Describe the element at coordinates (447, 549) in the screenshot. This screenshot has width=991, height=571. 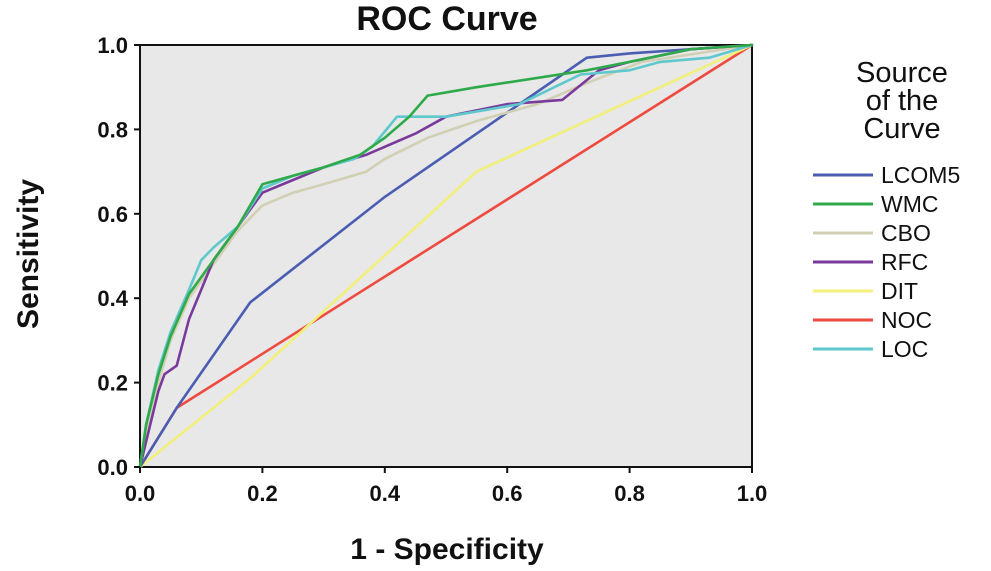
I see `x-axis-label: 1 - Specificity` at that location.